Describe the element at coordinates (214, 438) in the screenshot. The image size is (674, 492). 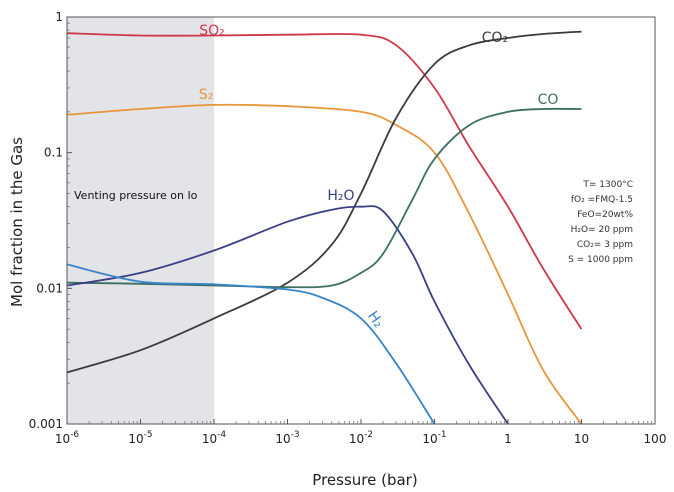
I see `x-tick-label: 10⁻⁴` at that location.